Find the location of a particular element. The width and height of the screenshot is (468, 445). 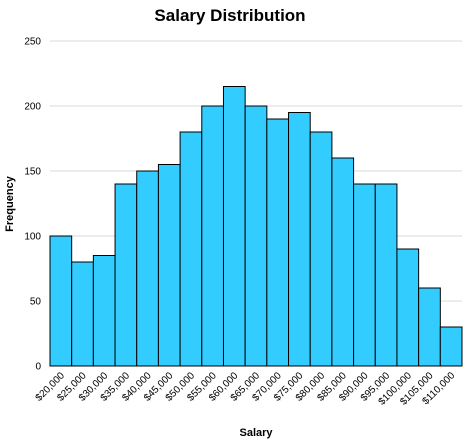

y-tick-label: 150 is located at coordinates (32, 172).